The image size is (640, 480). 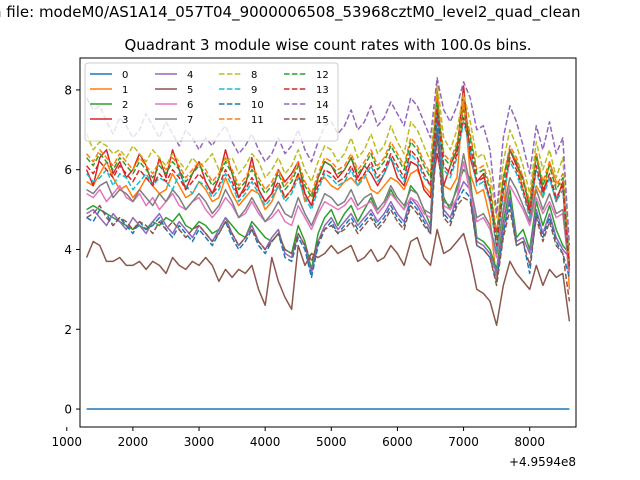 What do you see at coordinates (322, 120) in the screenshot?
I see `legend-label-15: 15` at bounding box center [322, 120].